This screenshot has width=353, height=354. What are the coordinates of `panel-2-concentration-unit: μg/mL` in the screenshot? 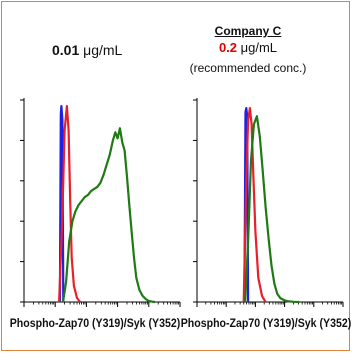 It's located at (257, 47).